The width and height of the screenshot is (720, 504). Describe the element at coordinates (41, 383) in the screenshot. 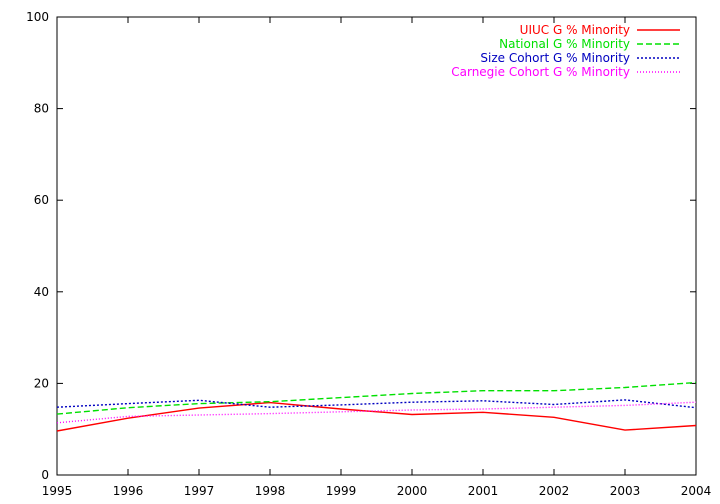

I see `y-tick-label: 20` at that location.